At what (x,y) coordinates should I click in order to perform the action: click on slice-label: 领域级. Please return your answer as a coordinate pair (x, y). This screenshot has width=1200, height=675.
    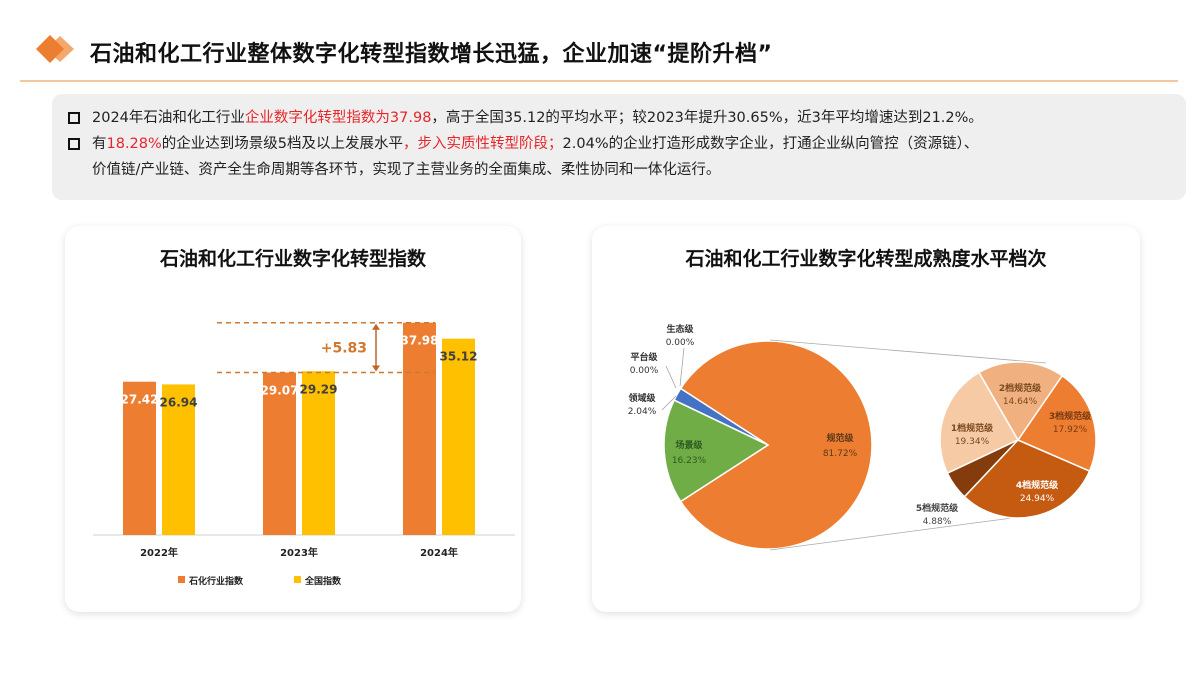
    Looking at the image, I should click on (642, 398).